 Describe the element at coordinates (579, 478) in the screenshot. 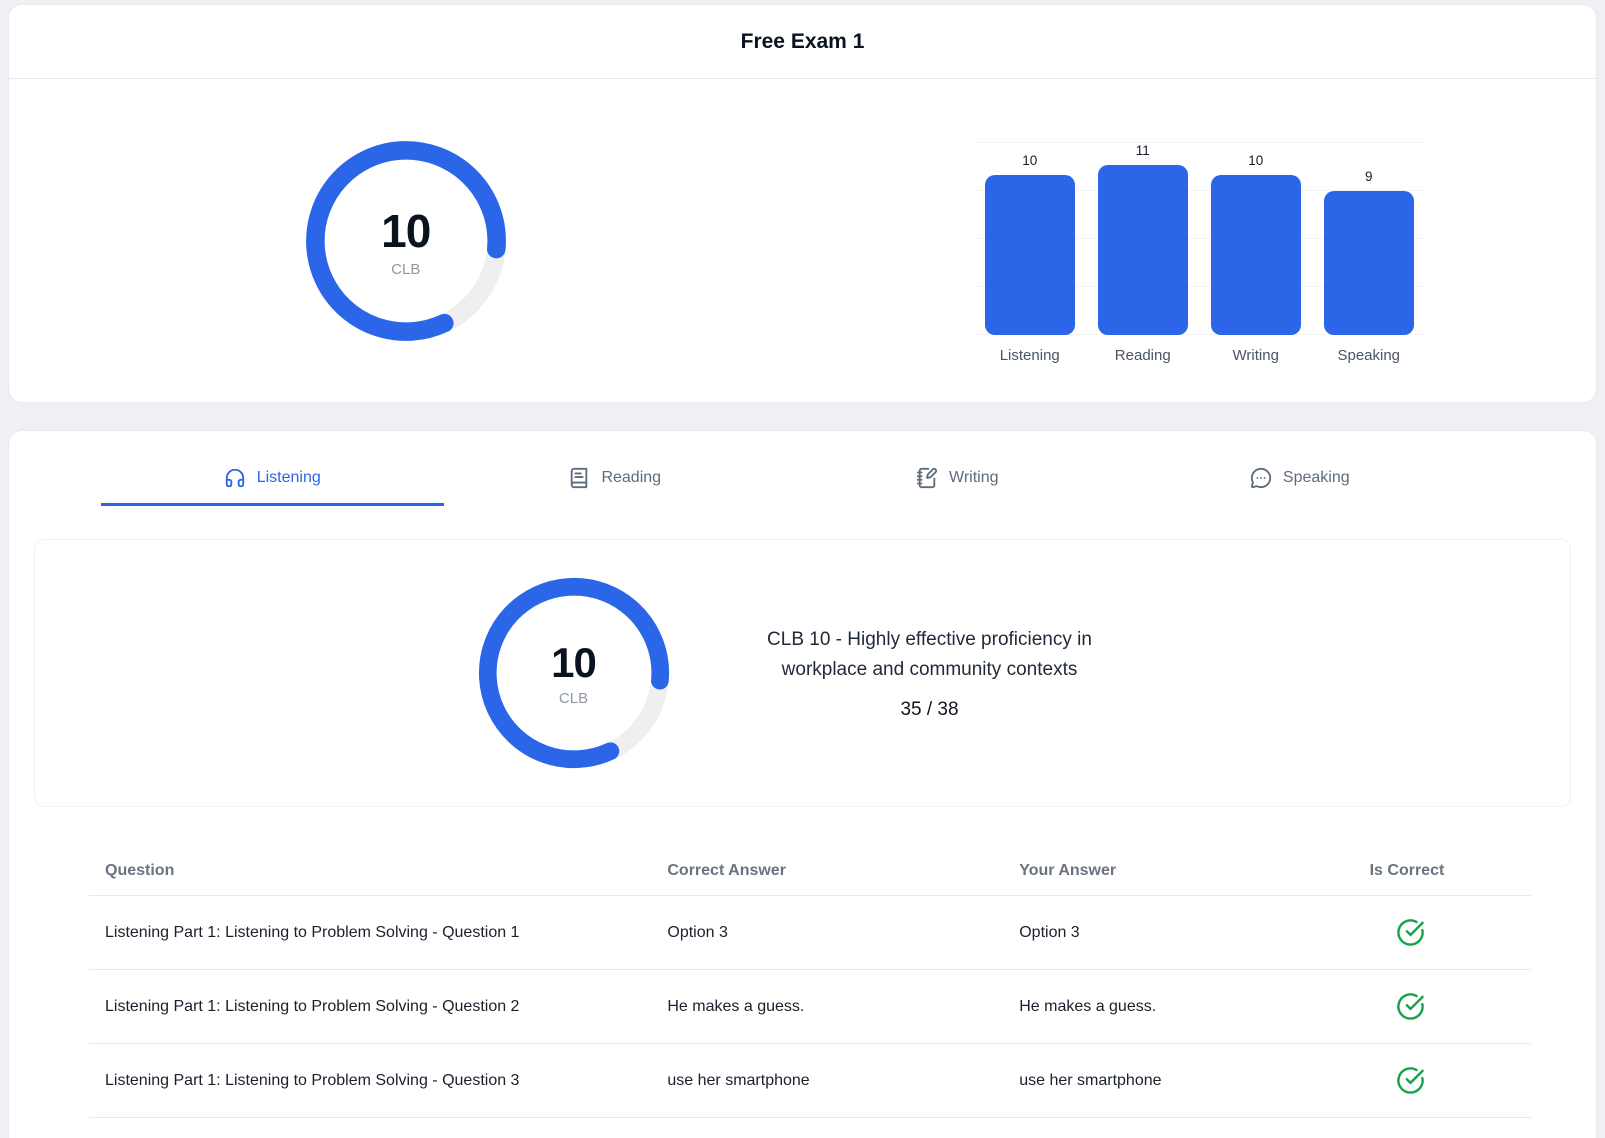

I see `book-icon` at that location.